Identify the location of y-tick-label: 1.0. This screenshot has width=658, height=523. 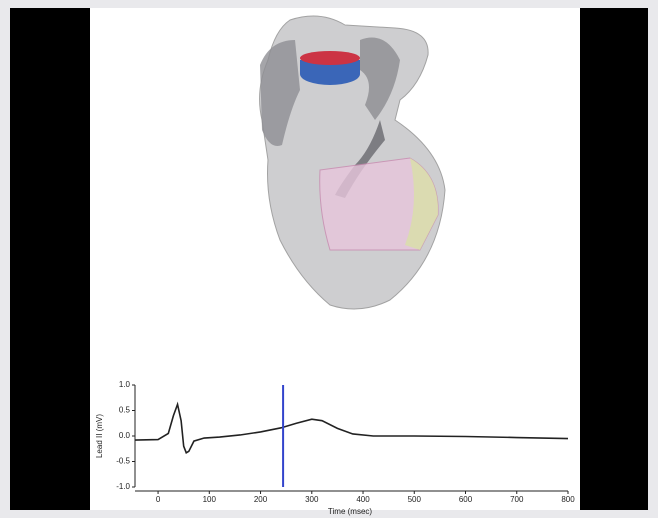
(125, 384).